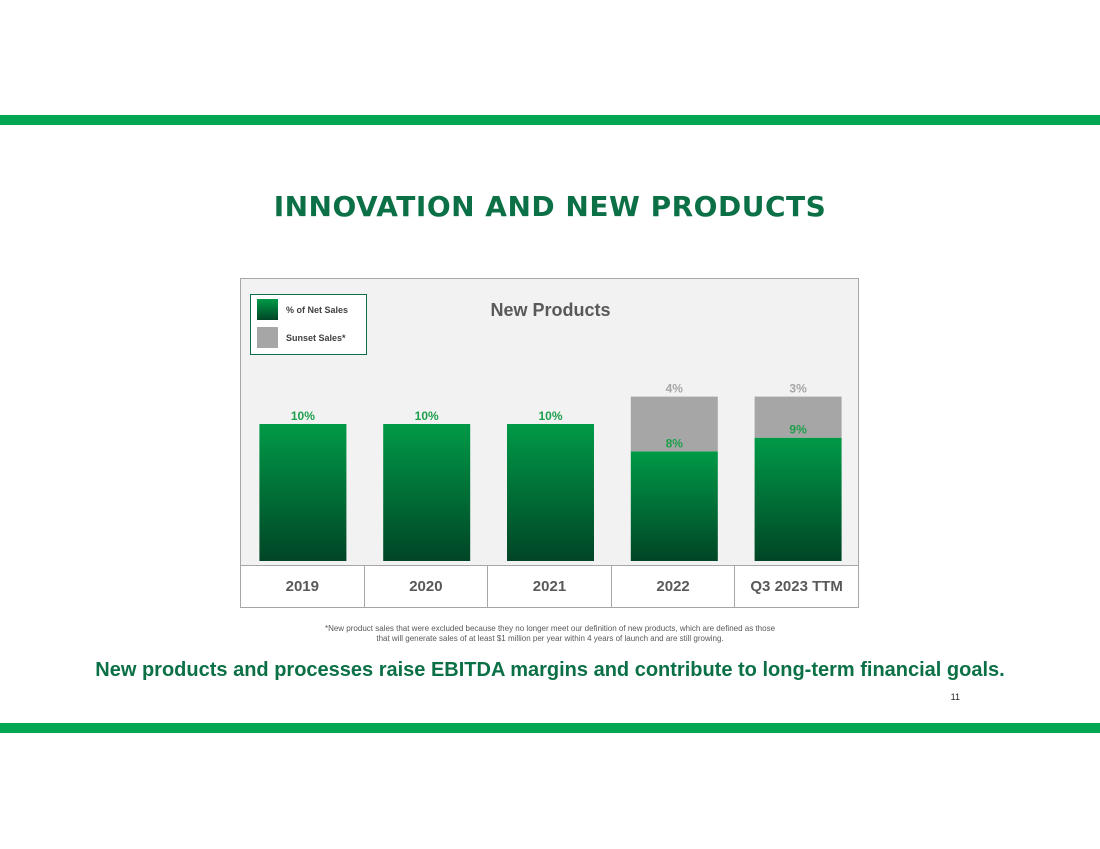 The width and height of the screenshot is (1100, 849). Describe the element at coordinates (303, 586) in the screenshot. I see `x-tick-label: 2019` at that location.